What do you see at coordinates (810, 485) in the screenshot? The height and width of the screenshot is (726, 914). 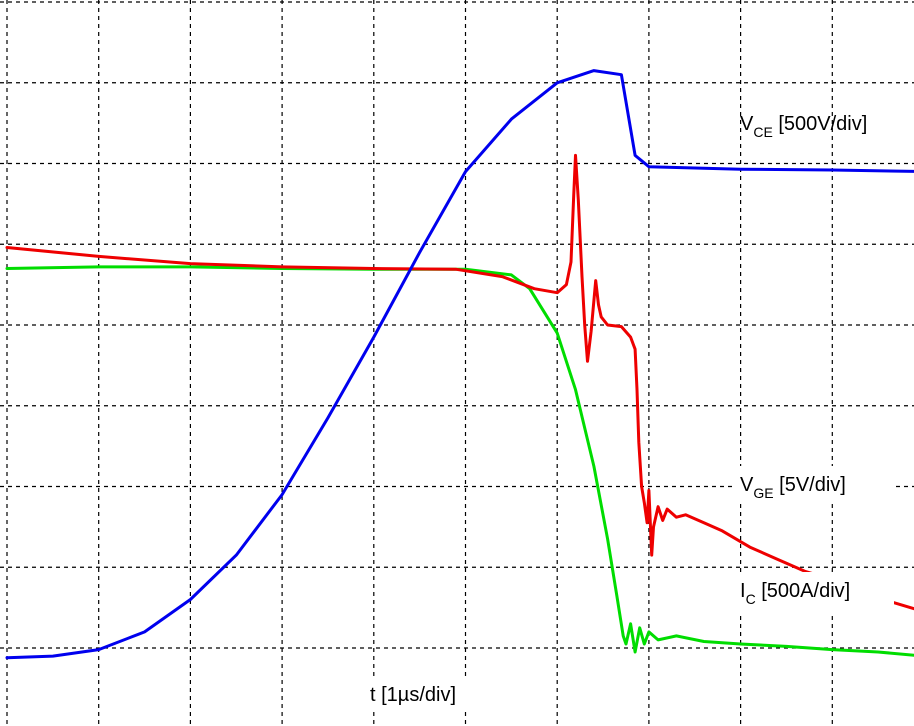 I see `vge-label-rest: [5V/div]` at bounding box center [810, 485].